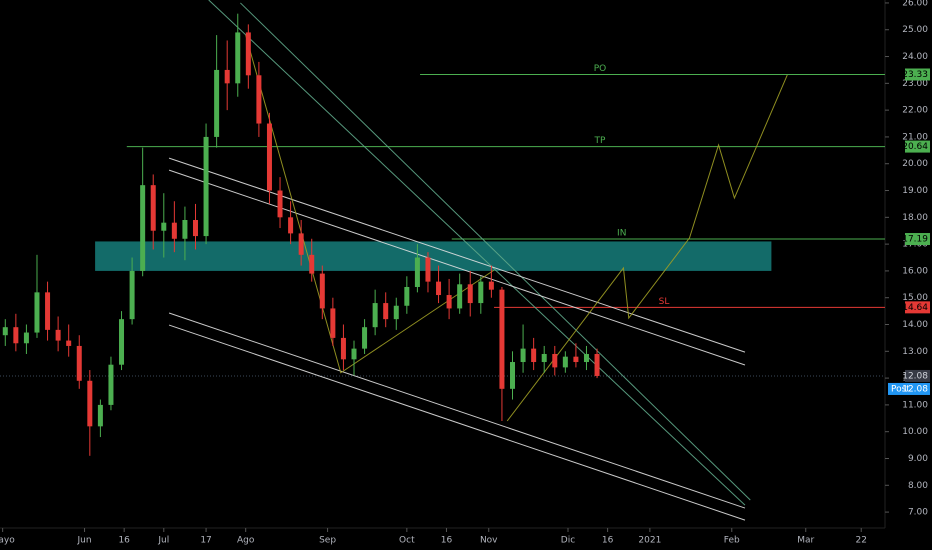 The image size is (932, 550). What do you see at coordinates (915, 164) in the screenshot?
I see `y-tick-label: 20.00` at bounding box center [915, 164].